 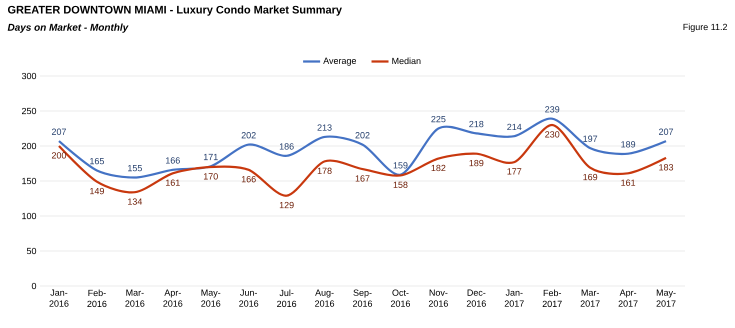 I want to click on data-label: 183, so click(x=666, y=167).